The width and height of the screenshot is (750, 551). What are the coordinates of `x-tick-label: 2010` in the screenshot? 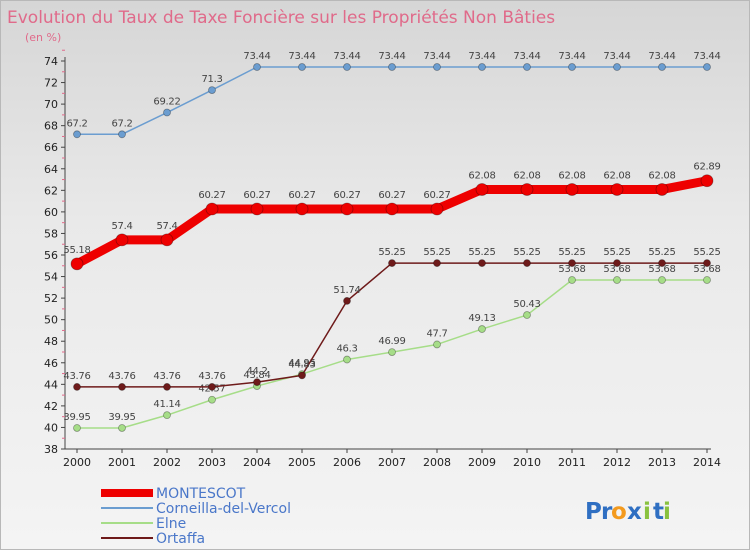 It's located at (527, 462).